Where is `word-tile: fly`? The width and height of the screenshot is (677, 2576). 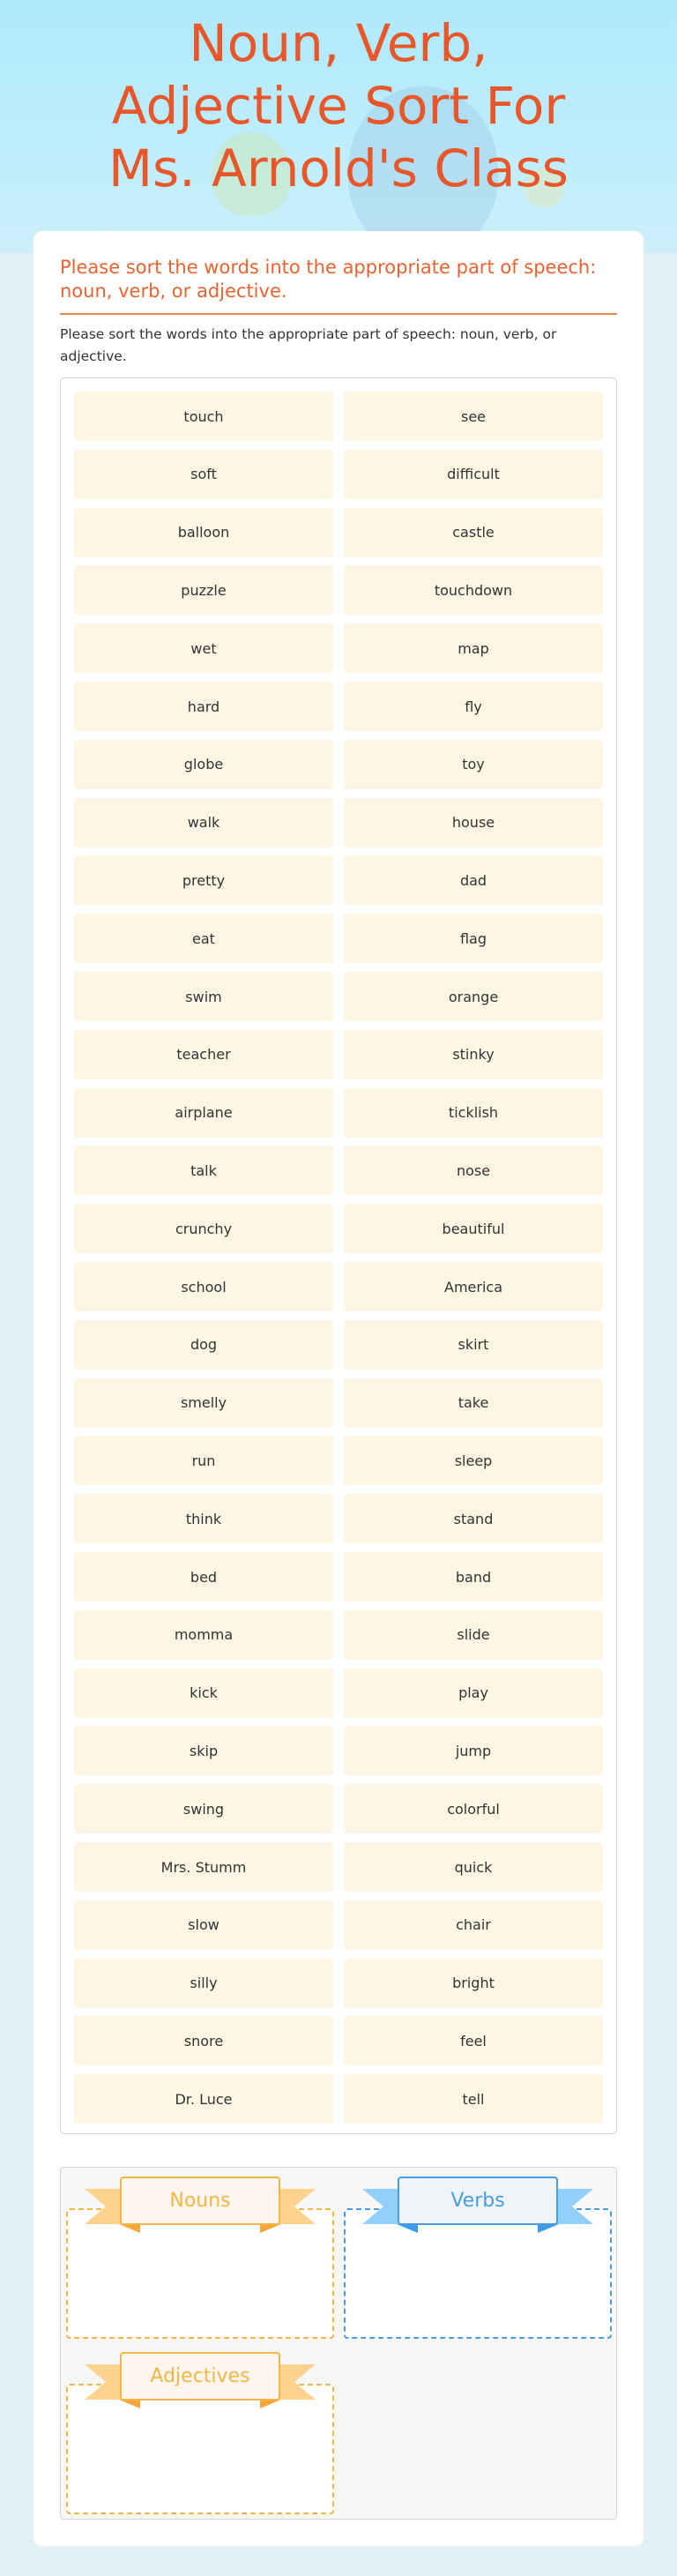
word-tile: fly is located at coordinates (474, 706).